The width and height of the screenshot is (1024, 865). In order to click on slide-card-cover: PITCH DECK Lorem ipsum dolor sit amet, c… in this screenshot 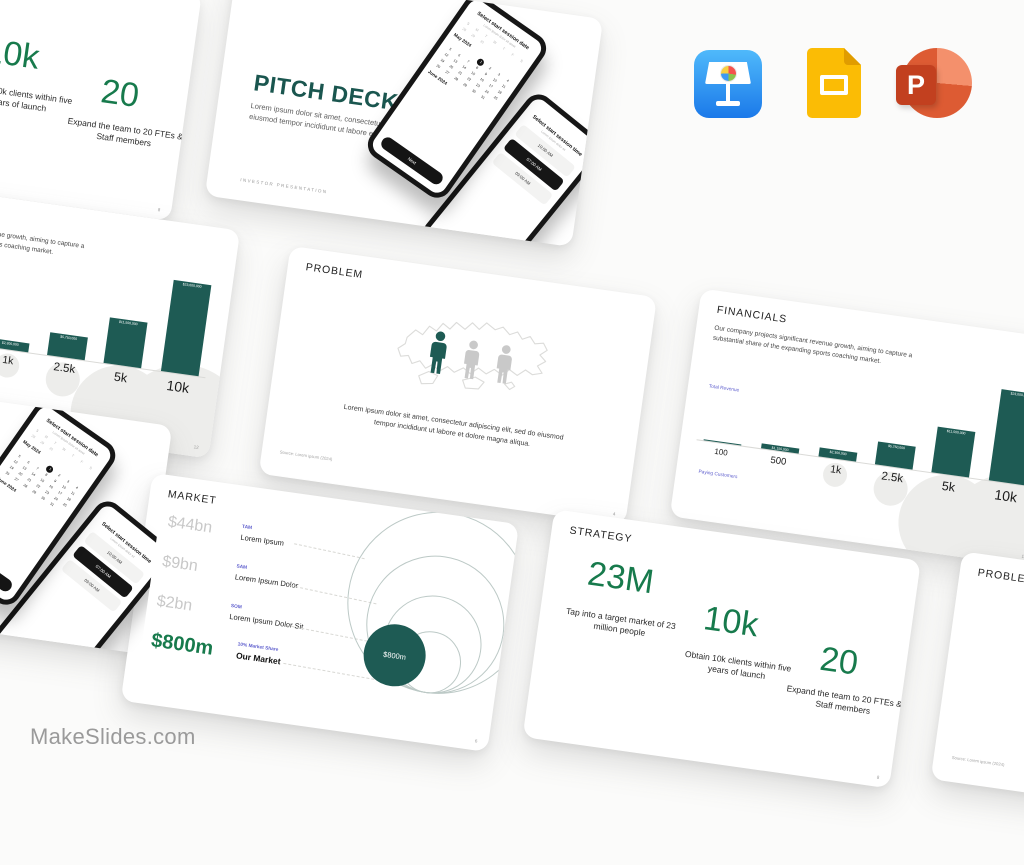, I will do `click(404, 123)`.